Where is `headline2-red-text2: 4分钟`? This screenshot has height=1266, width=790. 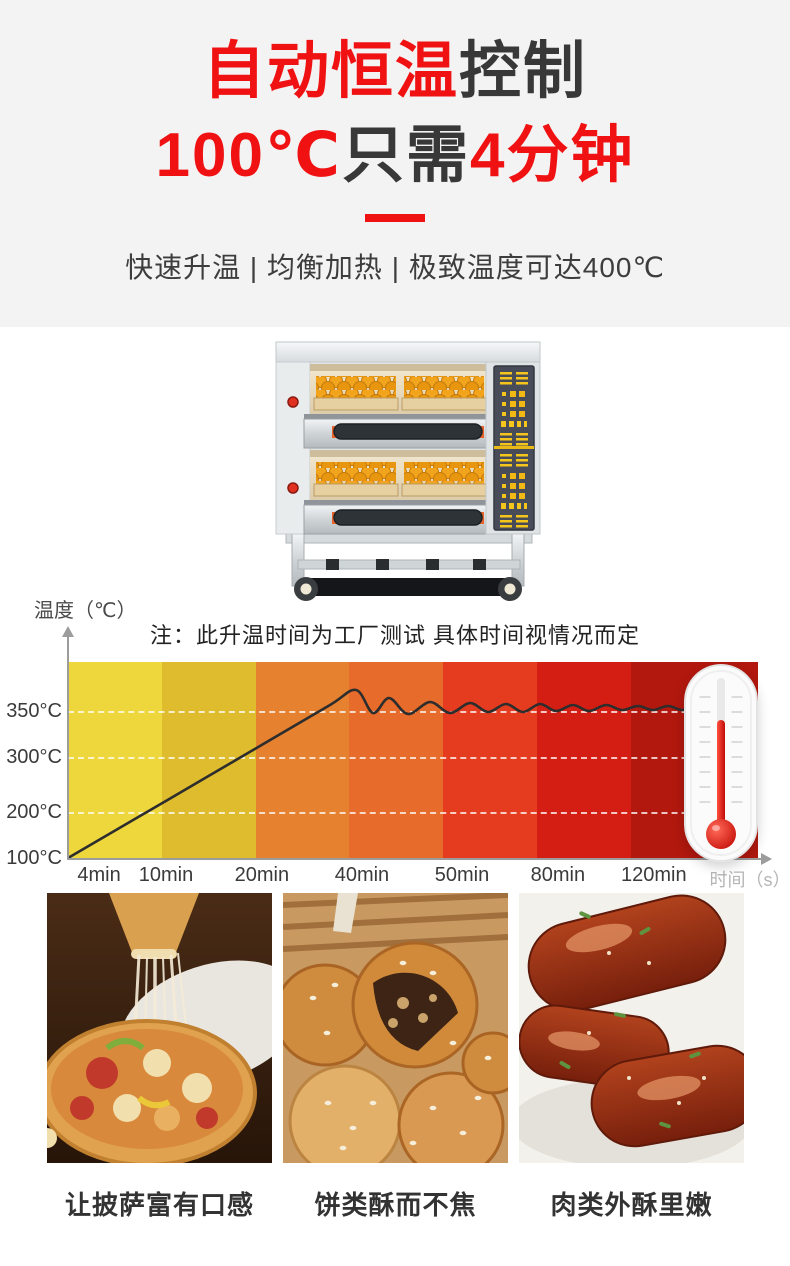 headline2-red-text2: 4分钟 is located at coordinates (552, 155).